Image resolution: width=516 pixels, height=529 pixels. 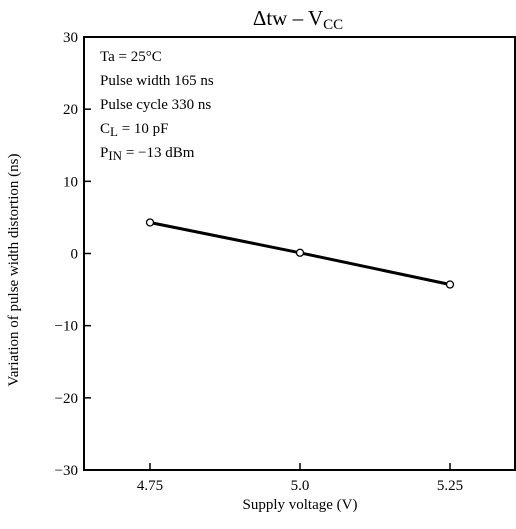 I want to click on annotation-pin-value: = −13 dBm, so click(x=158, y=153).